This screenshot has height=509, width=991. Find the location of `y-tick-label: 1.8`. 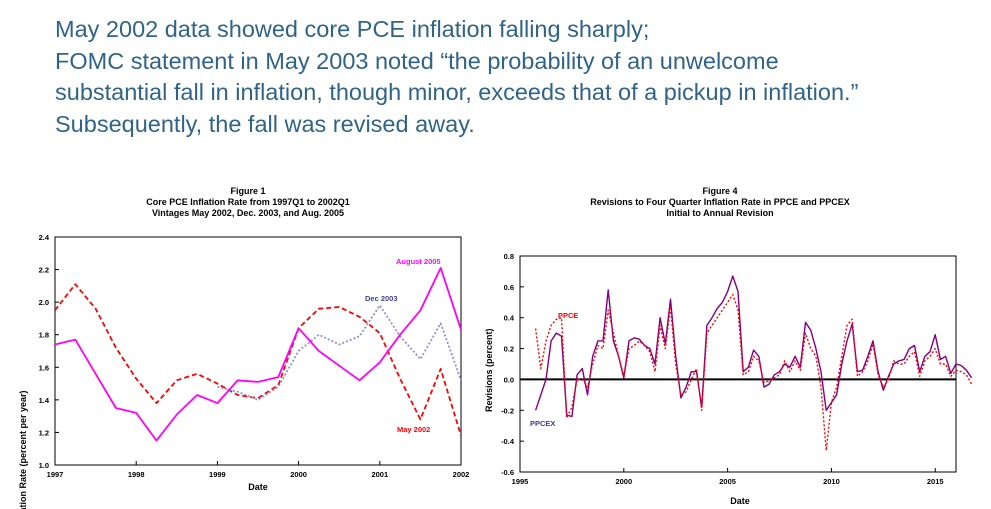

y-tick-label: 1.8 is located at coordinates (44, 335).